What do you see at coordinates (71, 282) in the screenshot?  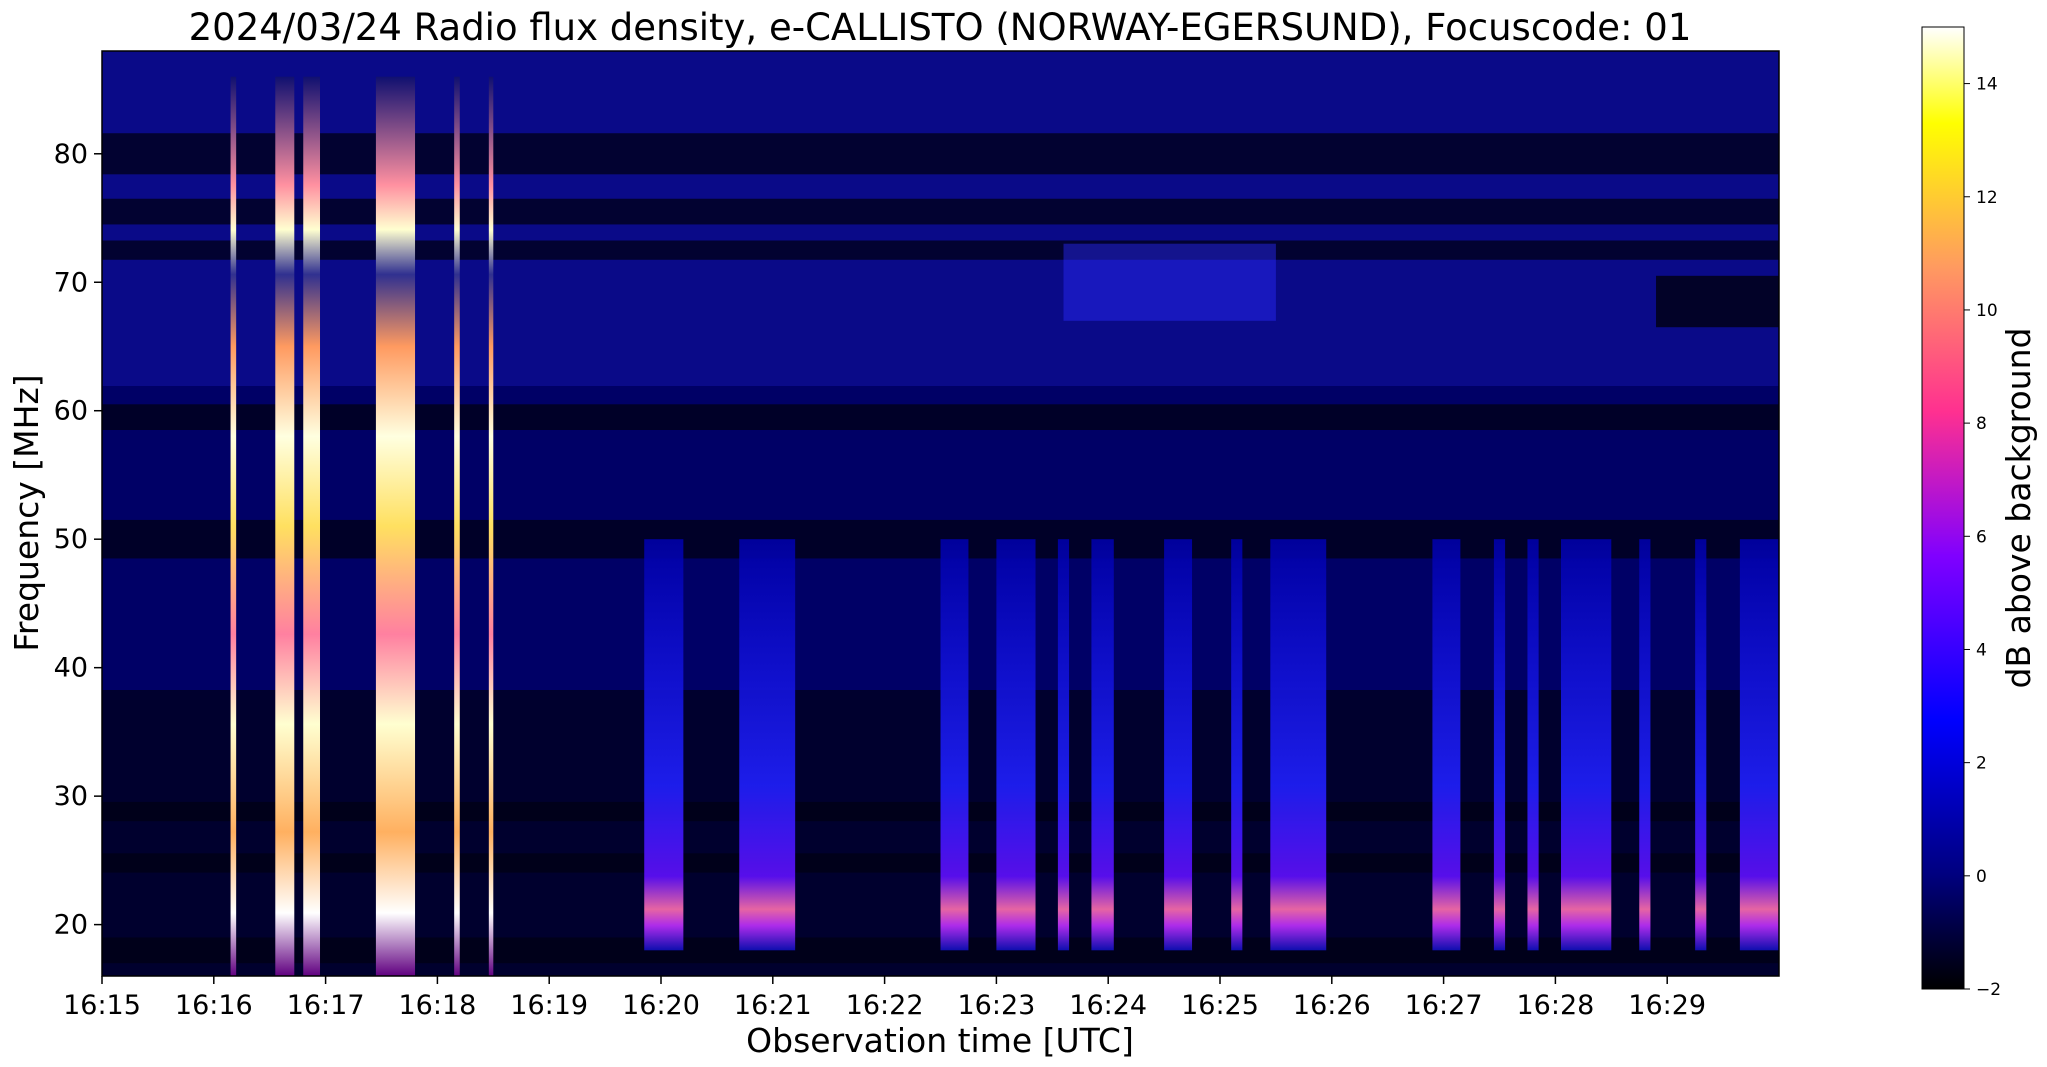 I see `y-tick-label: 70` at bounding box center [71, 282].